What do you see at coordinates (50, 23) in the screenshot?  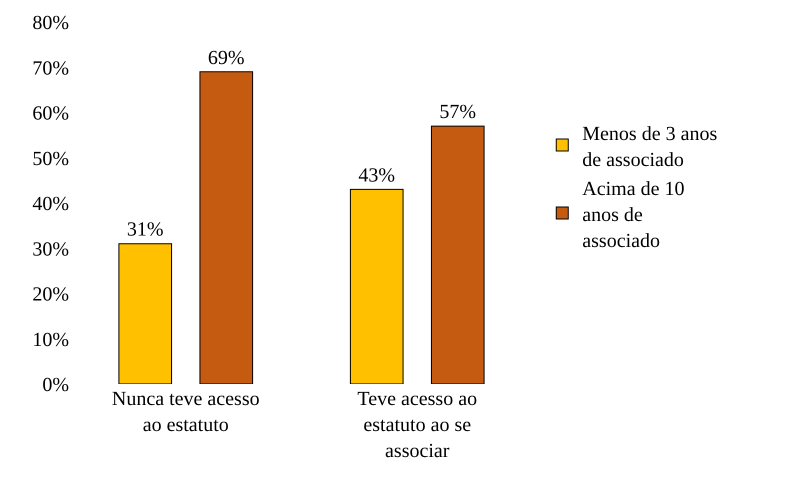 I see `y-tick-label: 80%` at bounding box center [50, 23].